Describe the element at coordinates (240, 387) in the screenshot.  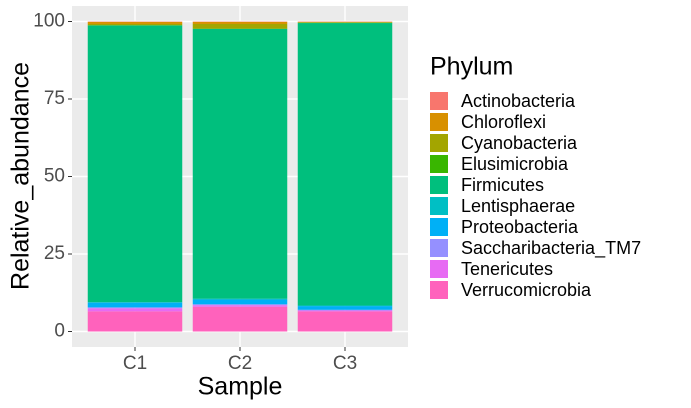
I see `x-axis-title: Sample` at that location.